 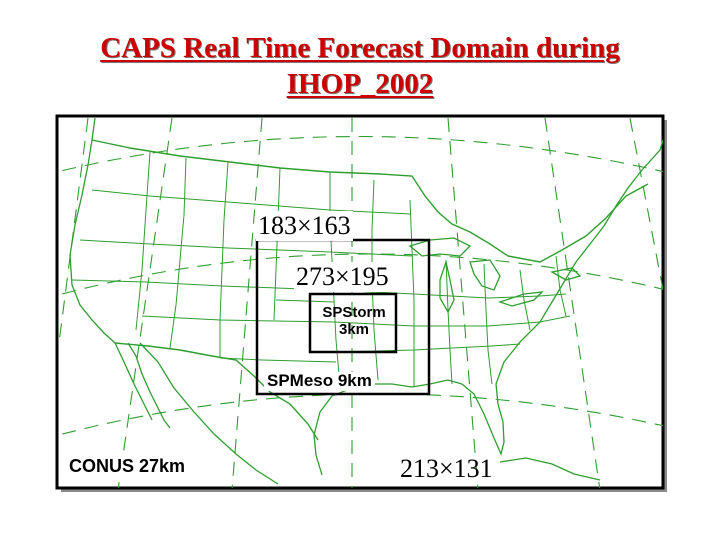 What do you see at coordinates (304, 226) in the screenshot?
I see `spmeso-grid-label: 183×163` at bounding box center [304, 226].